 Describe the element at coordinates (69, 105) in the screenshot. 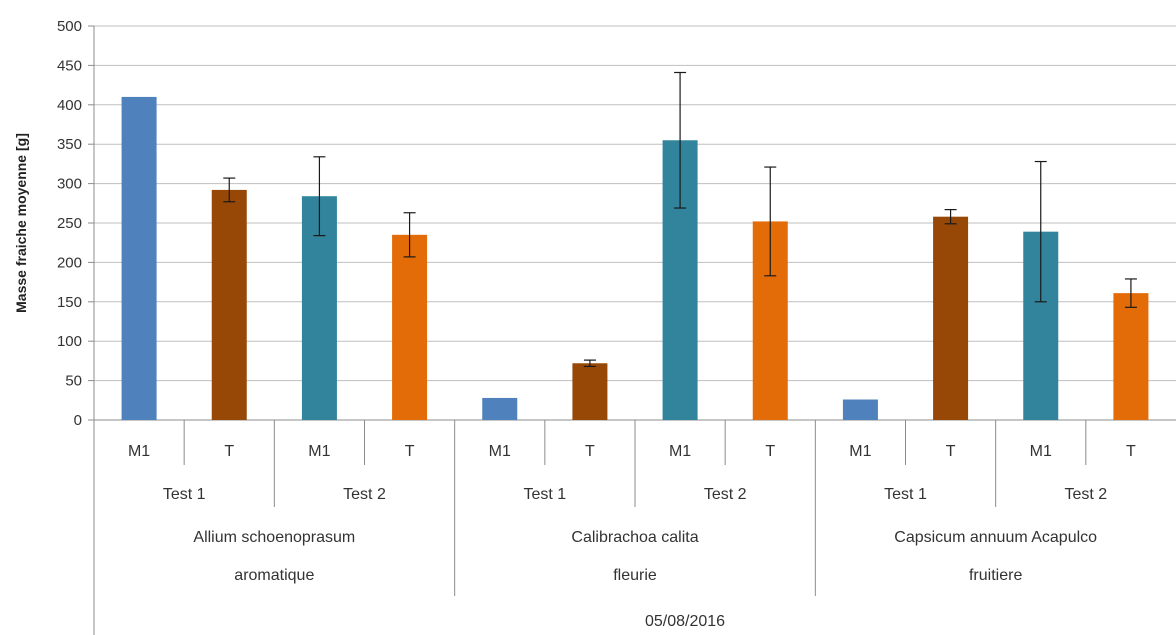

I see `y-tick-label: 400` at that location.